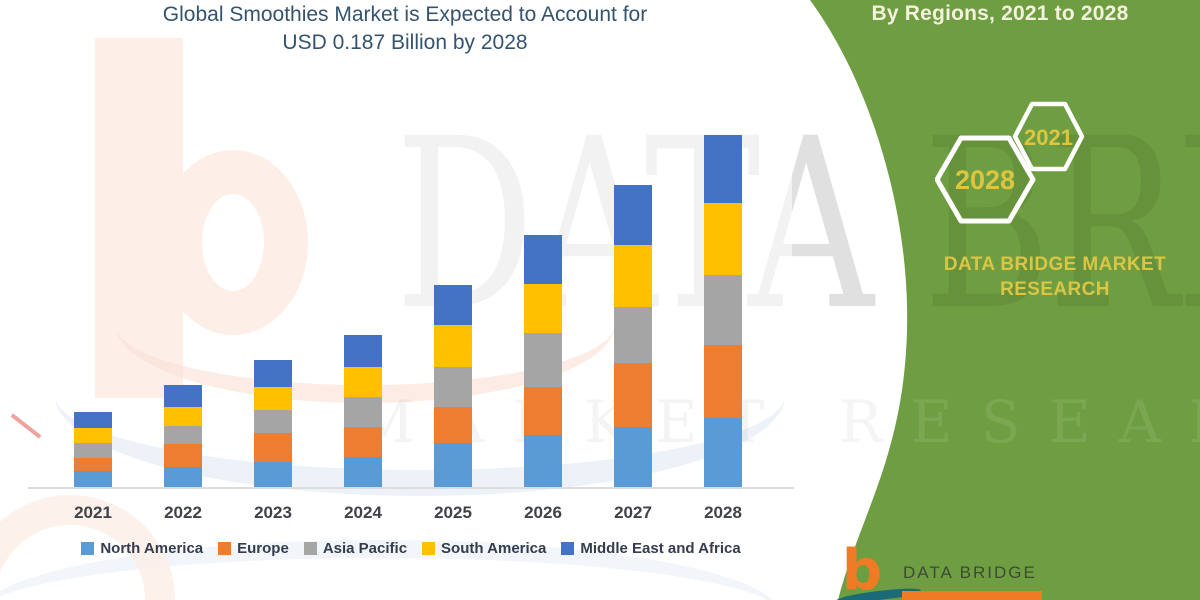  What do you see at coordinates (183, 477) in the screenshot?
I see `bar-segment-2022-north-america` at bounding box center [183, 477].